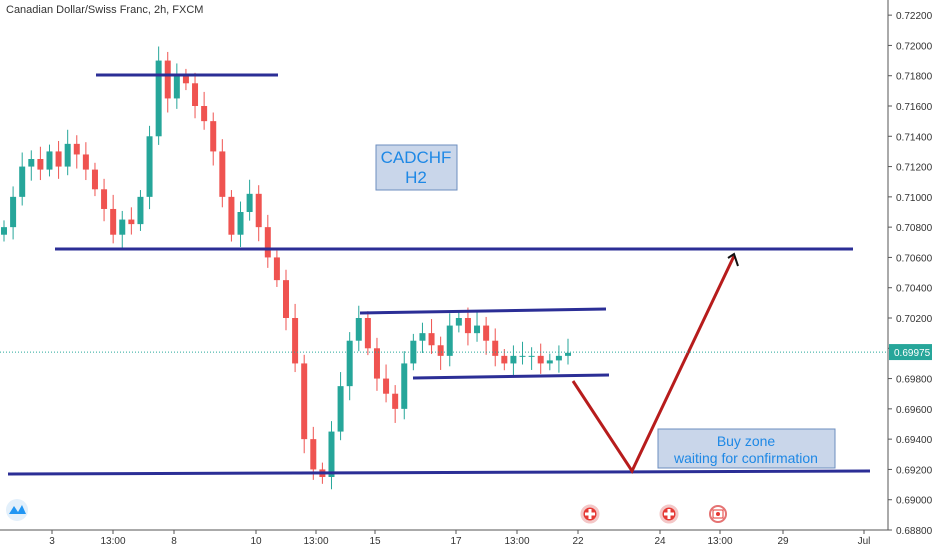  I want to click on cadchf-label-box, so click(416, 167).